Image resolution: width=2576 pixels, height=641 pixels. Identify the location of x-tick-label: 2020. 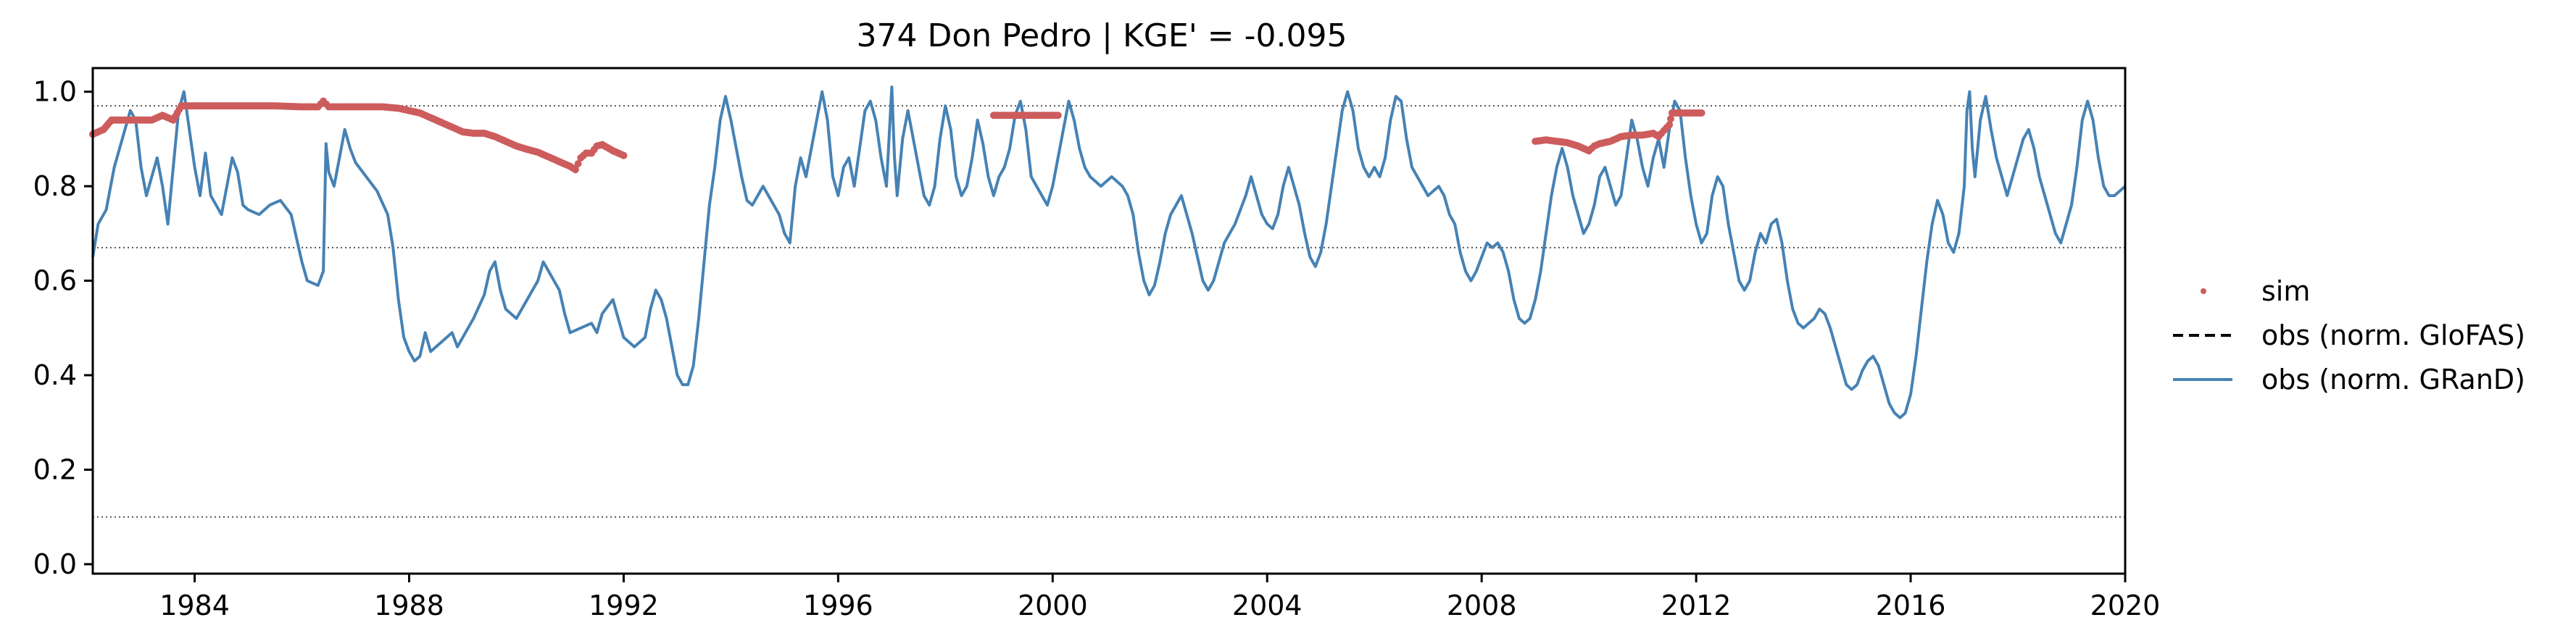
(2125, 605).